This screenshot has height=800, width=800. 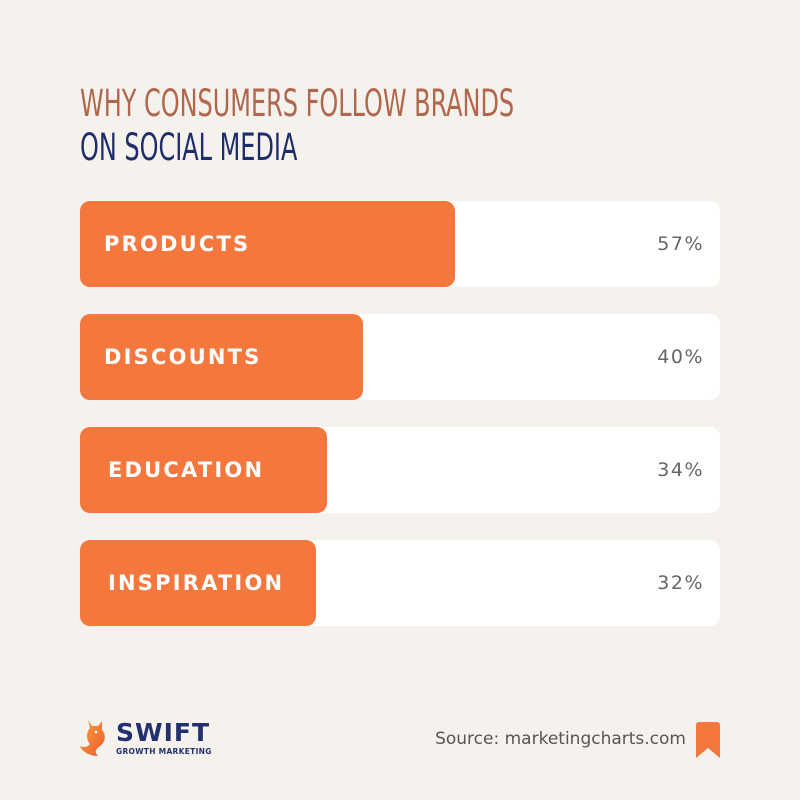 I want to click on bar-row-products: PRODUCTS 57%, so click(x=400, y=244).